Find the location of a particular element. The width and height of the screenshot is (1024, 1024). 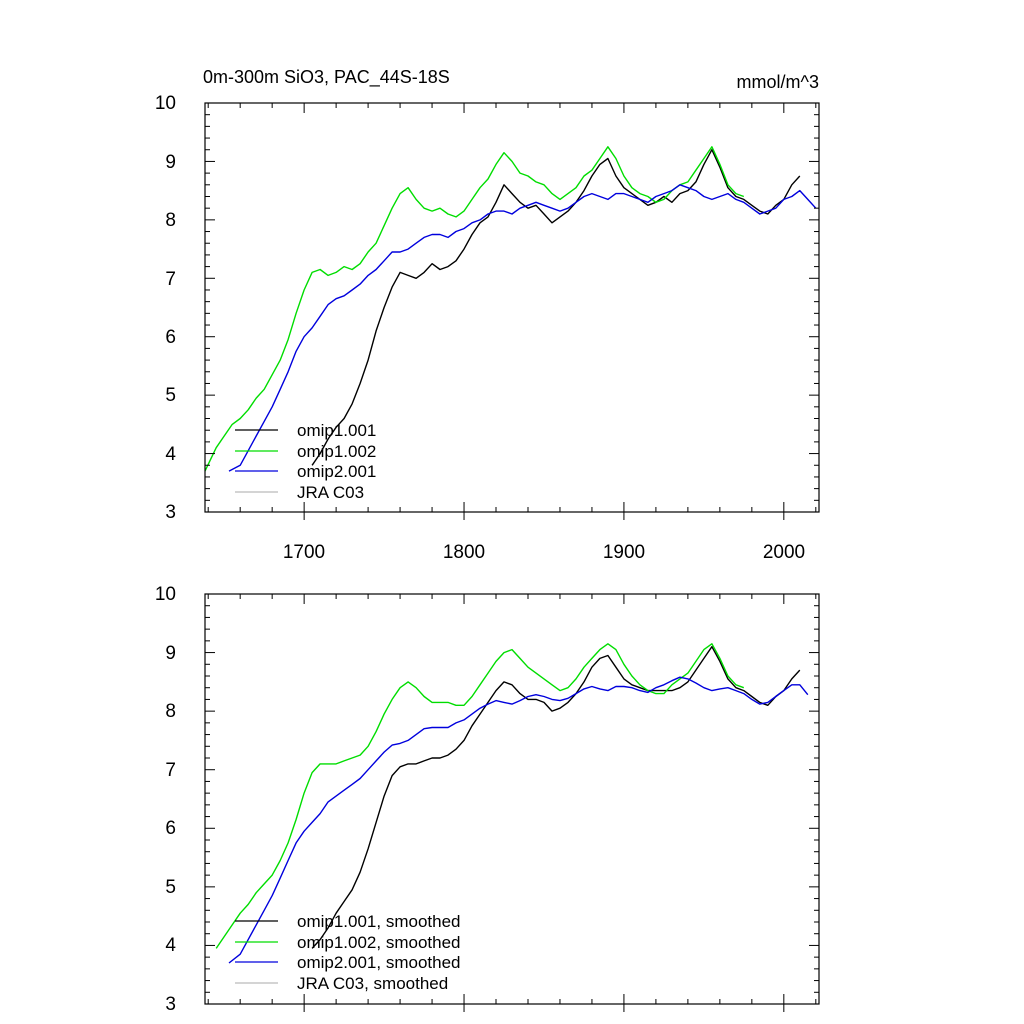

series-line-omip1-001-smoothed is located at coordinates (556, 797).